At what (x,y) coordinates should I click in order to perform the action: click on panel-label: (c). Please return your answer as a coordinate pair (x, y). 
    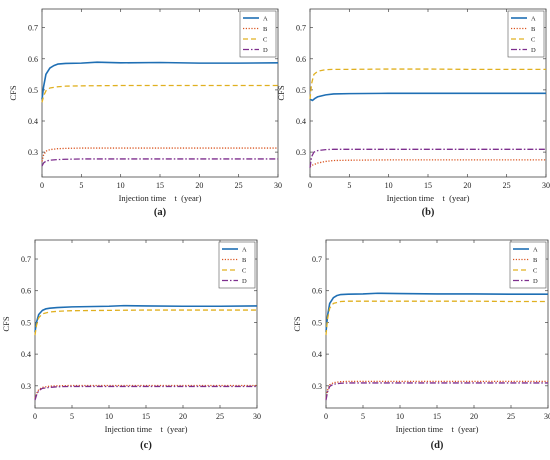
    Looking at the image, I should click on (146, 445).